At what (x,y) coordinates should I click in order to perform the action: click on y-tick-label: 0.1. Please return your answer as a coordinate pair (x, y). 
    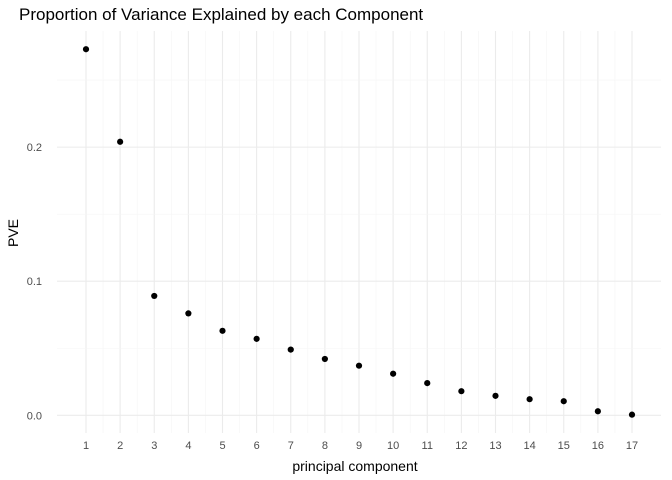
    Looking at the image, I should click on (34, 282).